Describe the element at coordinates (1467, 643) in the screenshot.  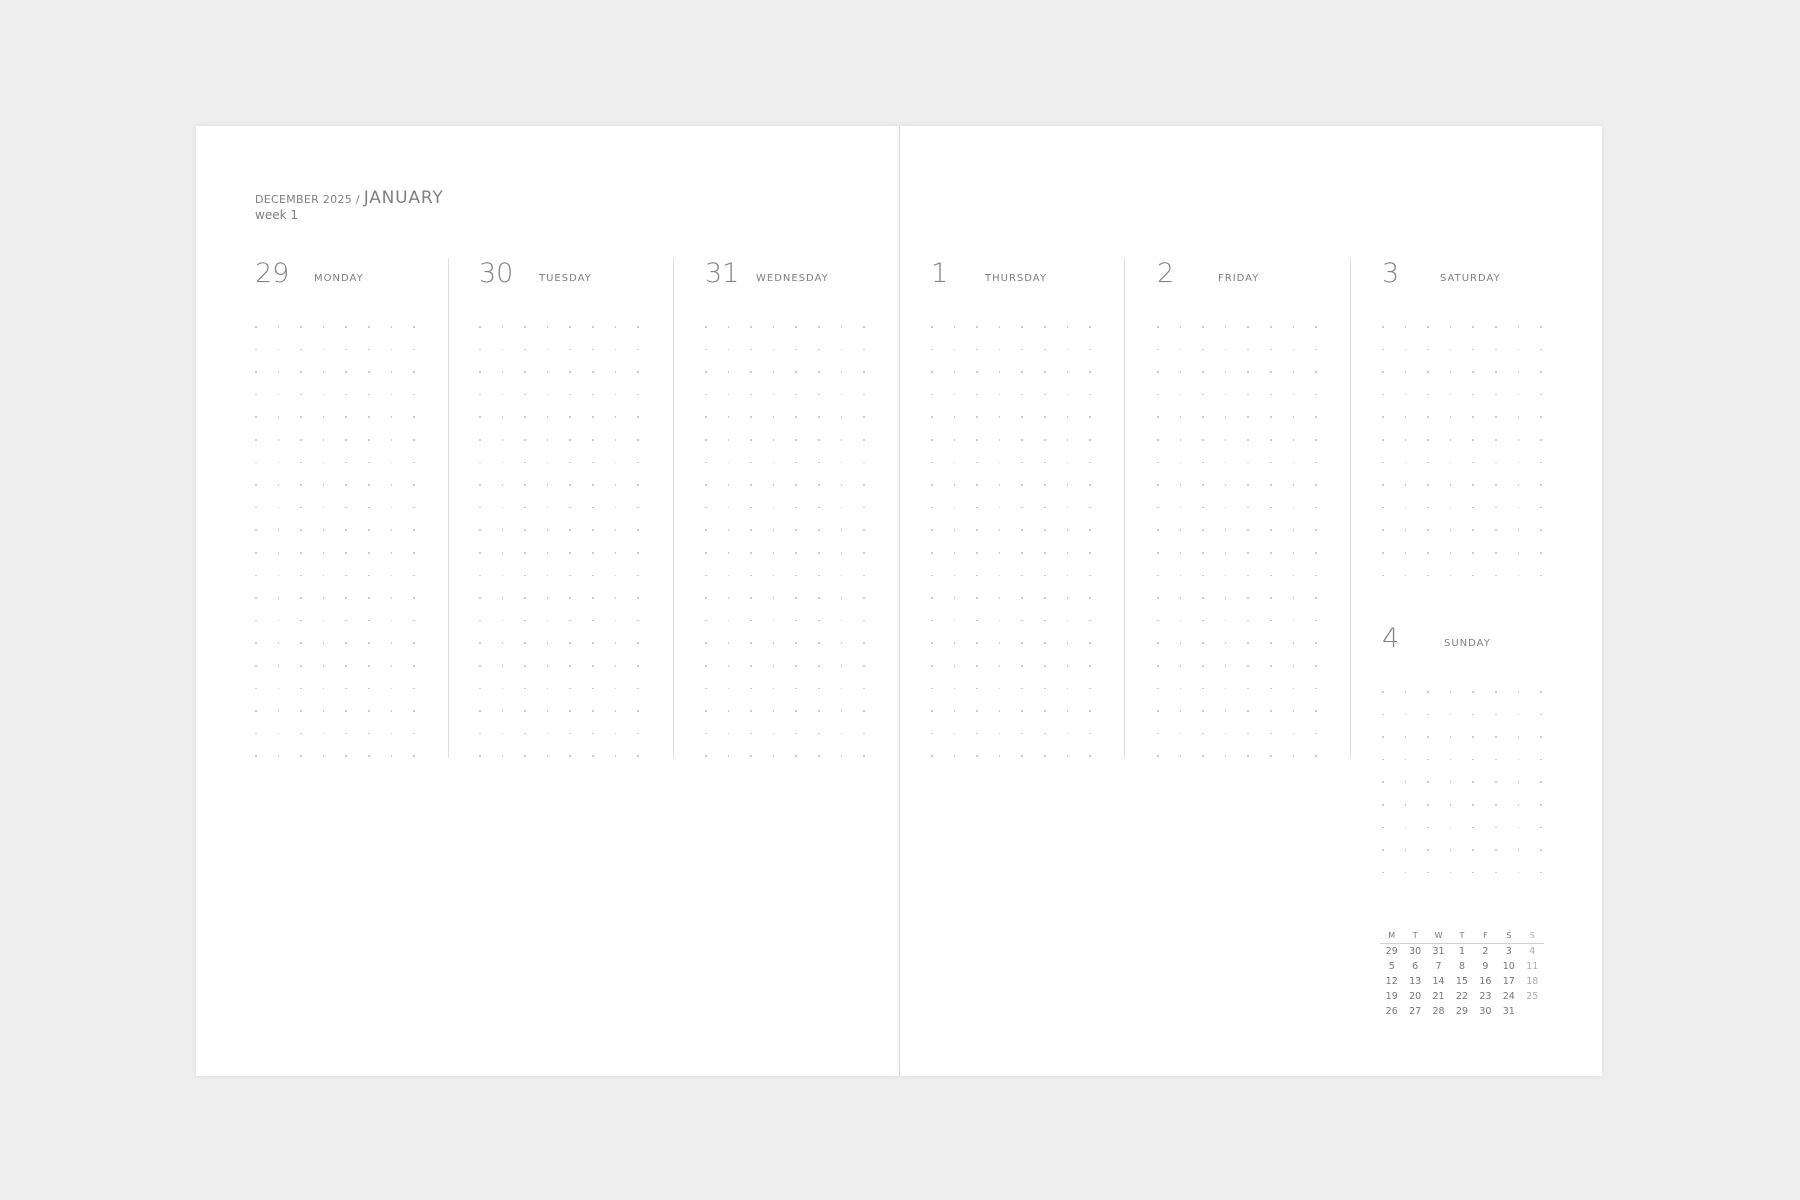
I see `day-name: SUNDAY` at that location.